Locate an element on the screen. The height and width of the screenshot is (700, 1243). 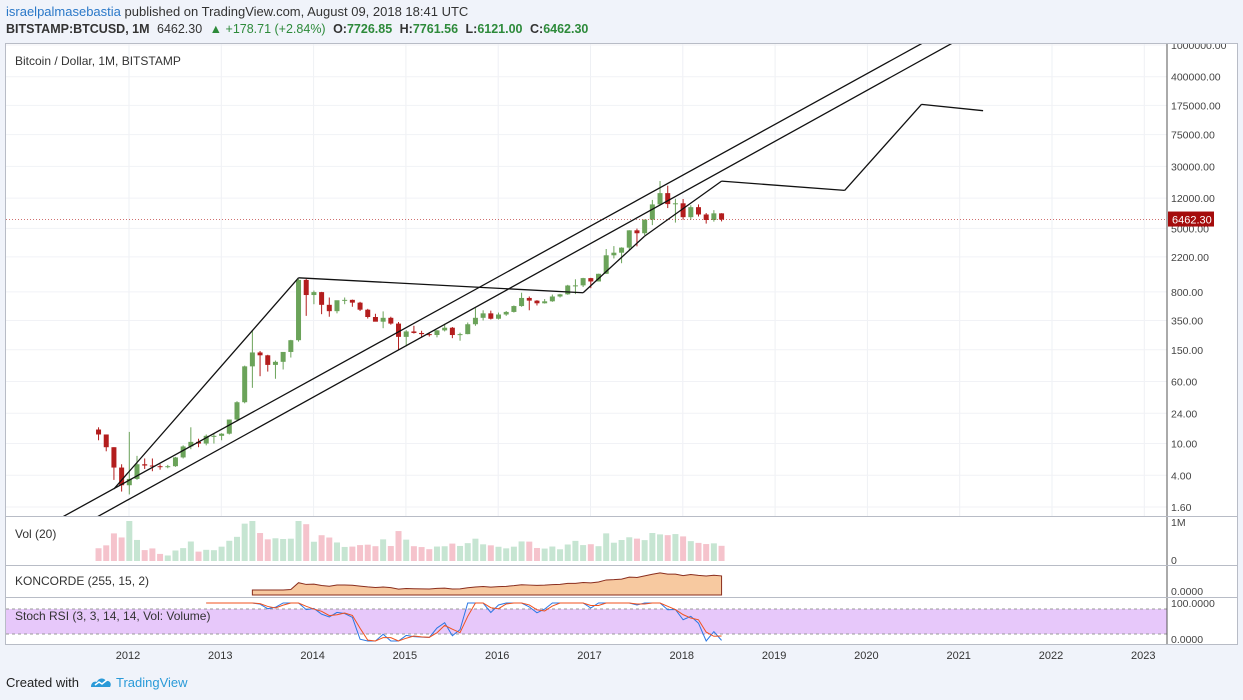
y-tick-label: 2200.00 is located at coordinates (1190, 258).